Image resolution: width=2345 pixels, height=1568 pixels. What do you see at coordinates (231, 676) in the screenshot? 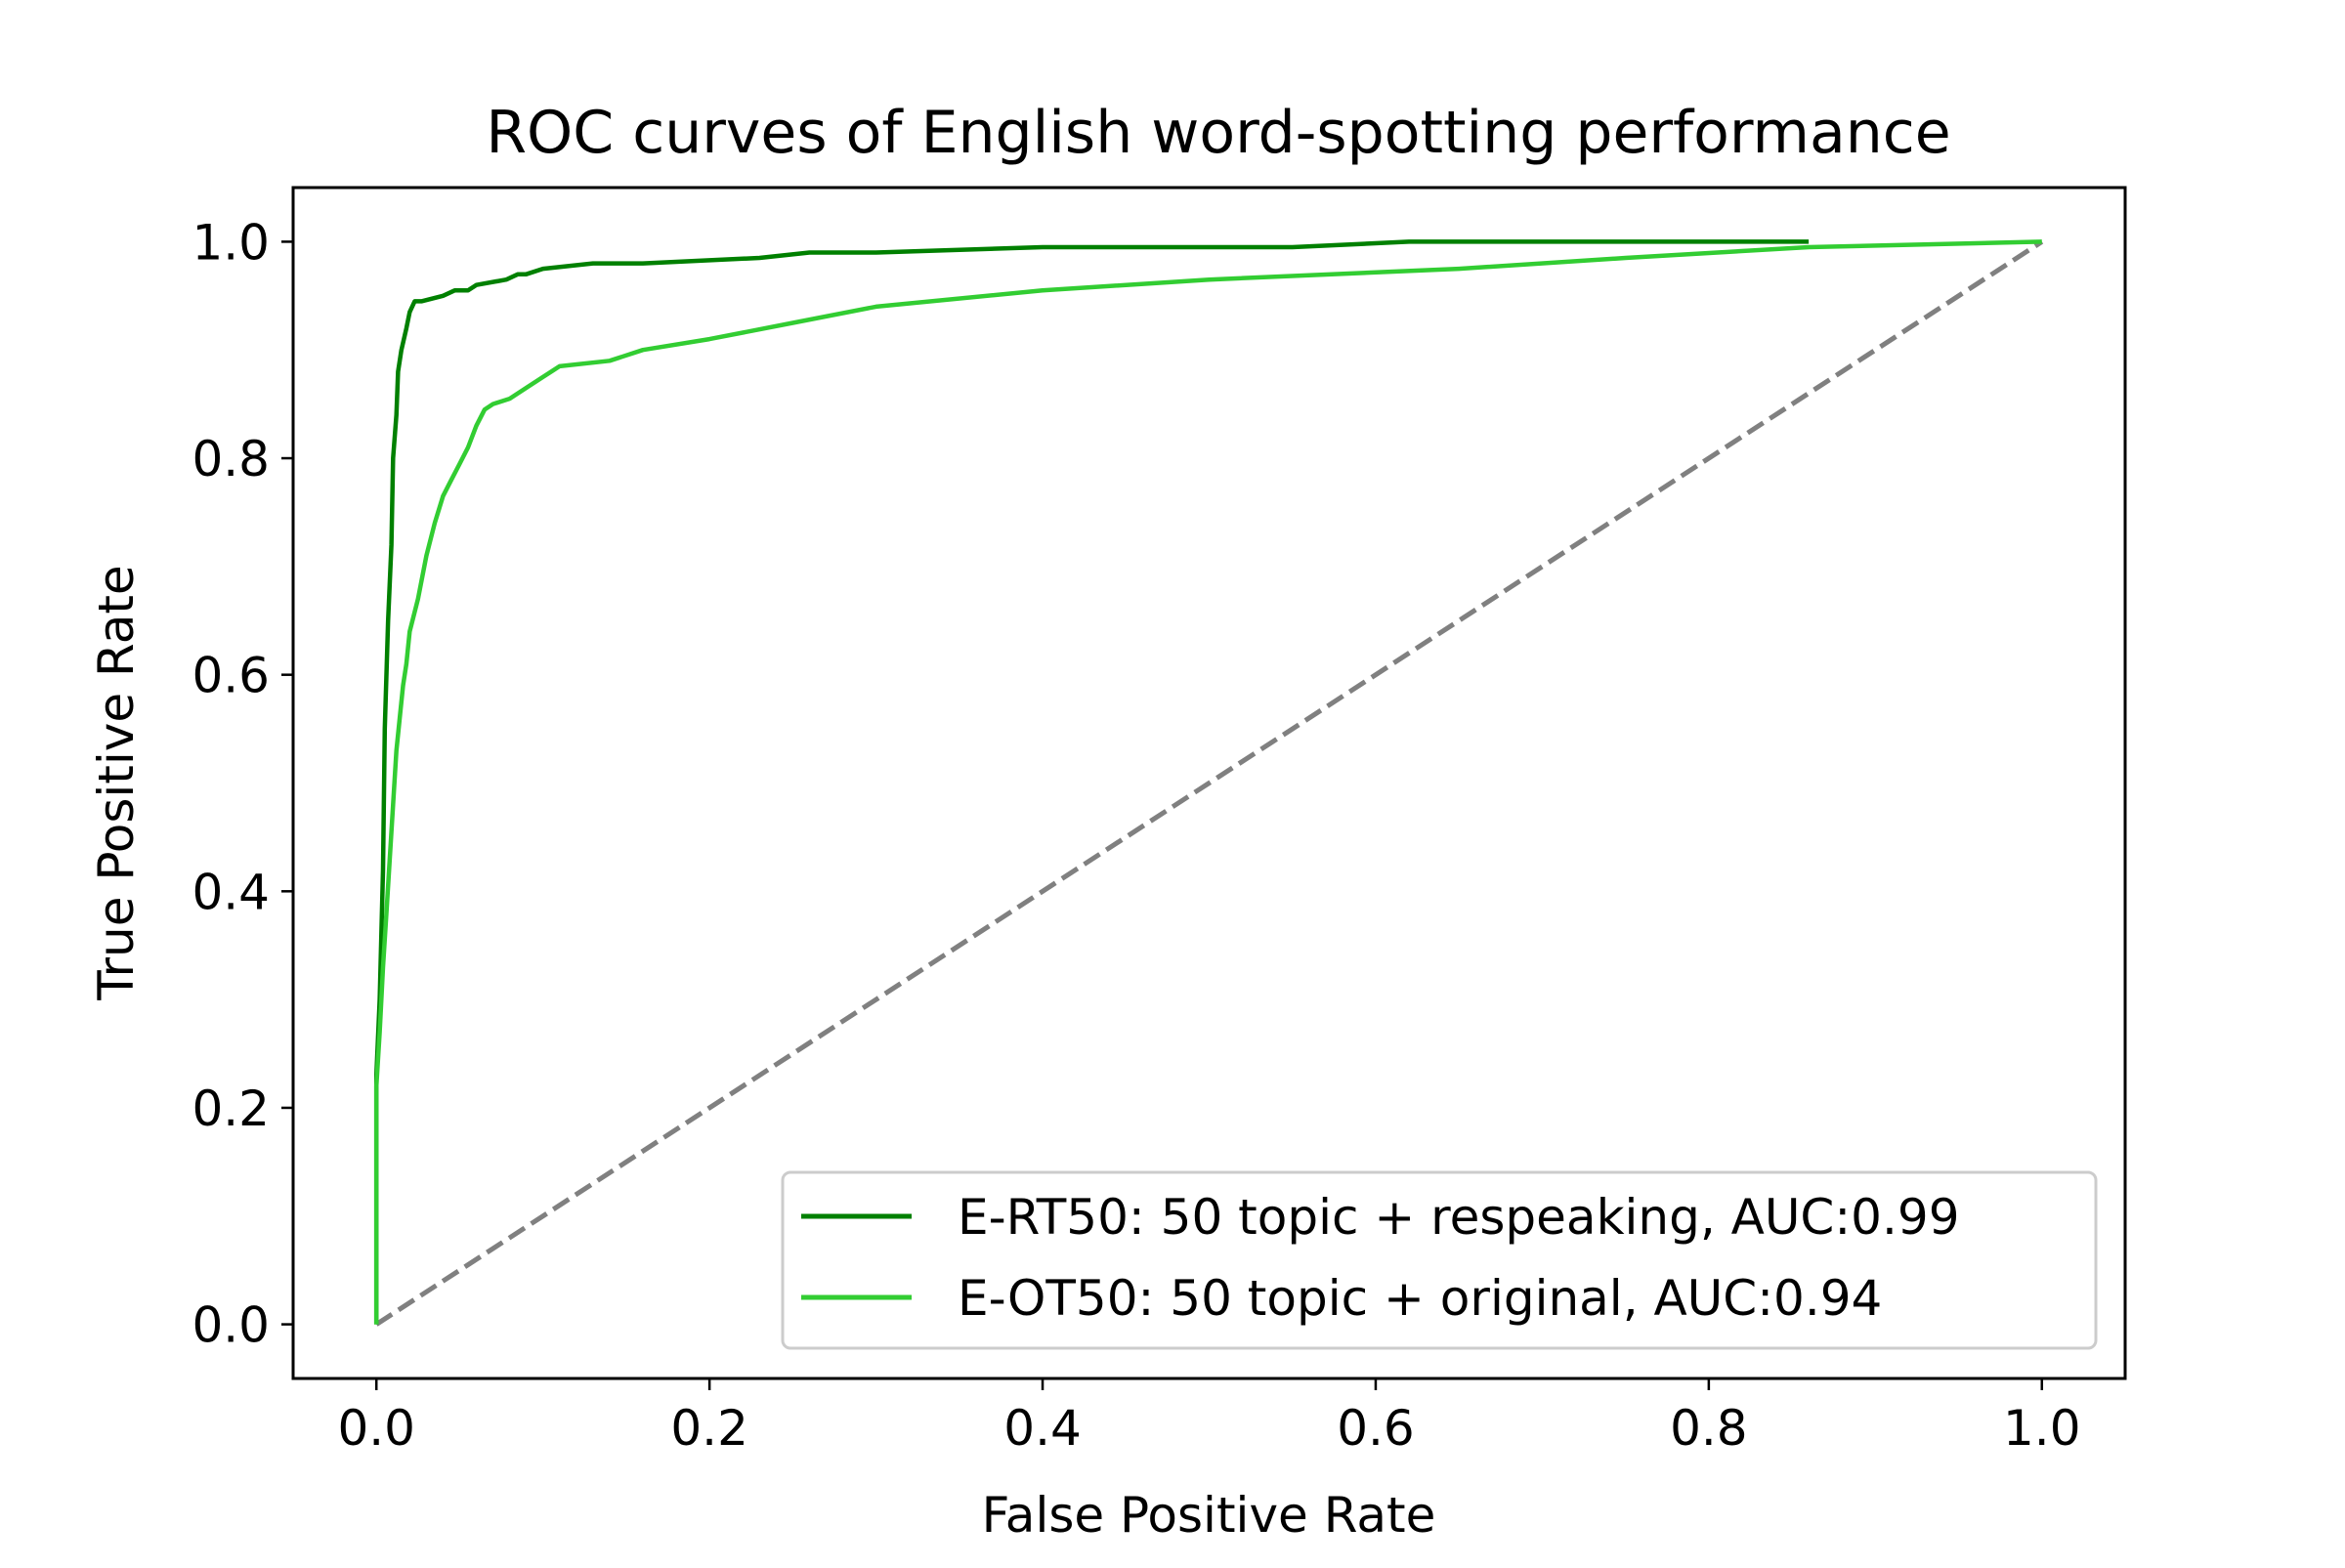
I see `y-tick-label: 0.6` at bounding box center [231, 676].